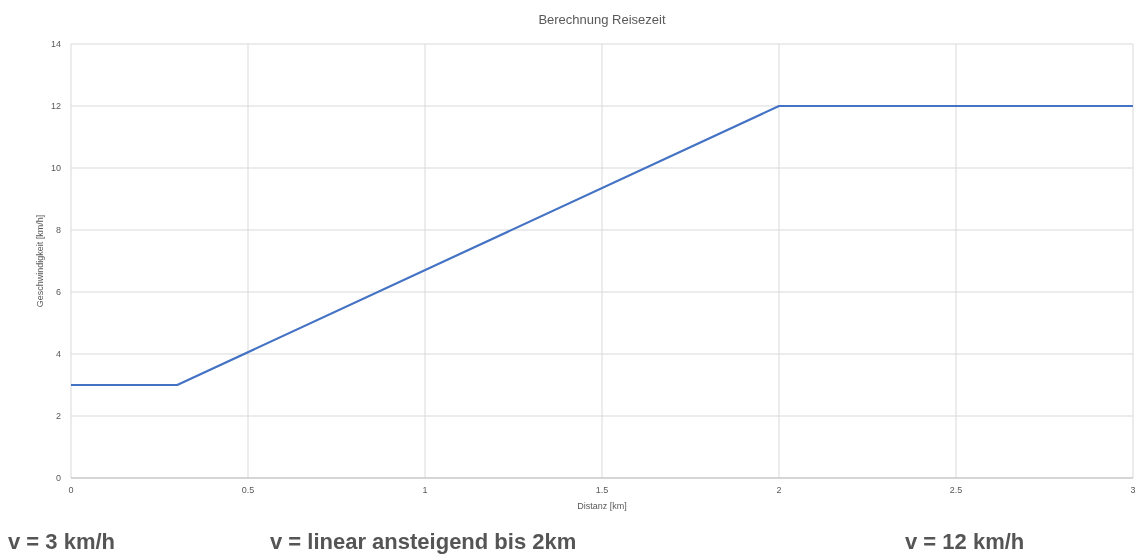 The image size is (1139, 554). I want to click on y-tick-label: 4, so click(58, 354).